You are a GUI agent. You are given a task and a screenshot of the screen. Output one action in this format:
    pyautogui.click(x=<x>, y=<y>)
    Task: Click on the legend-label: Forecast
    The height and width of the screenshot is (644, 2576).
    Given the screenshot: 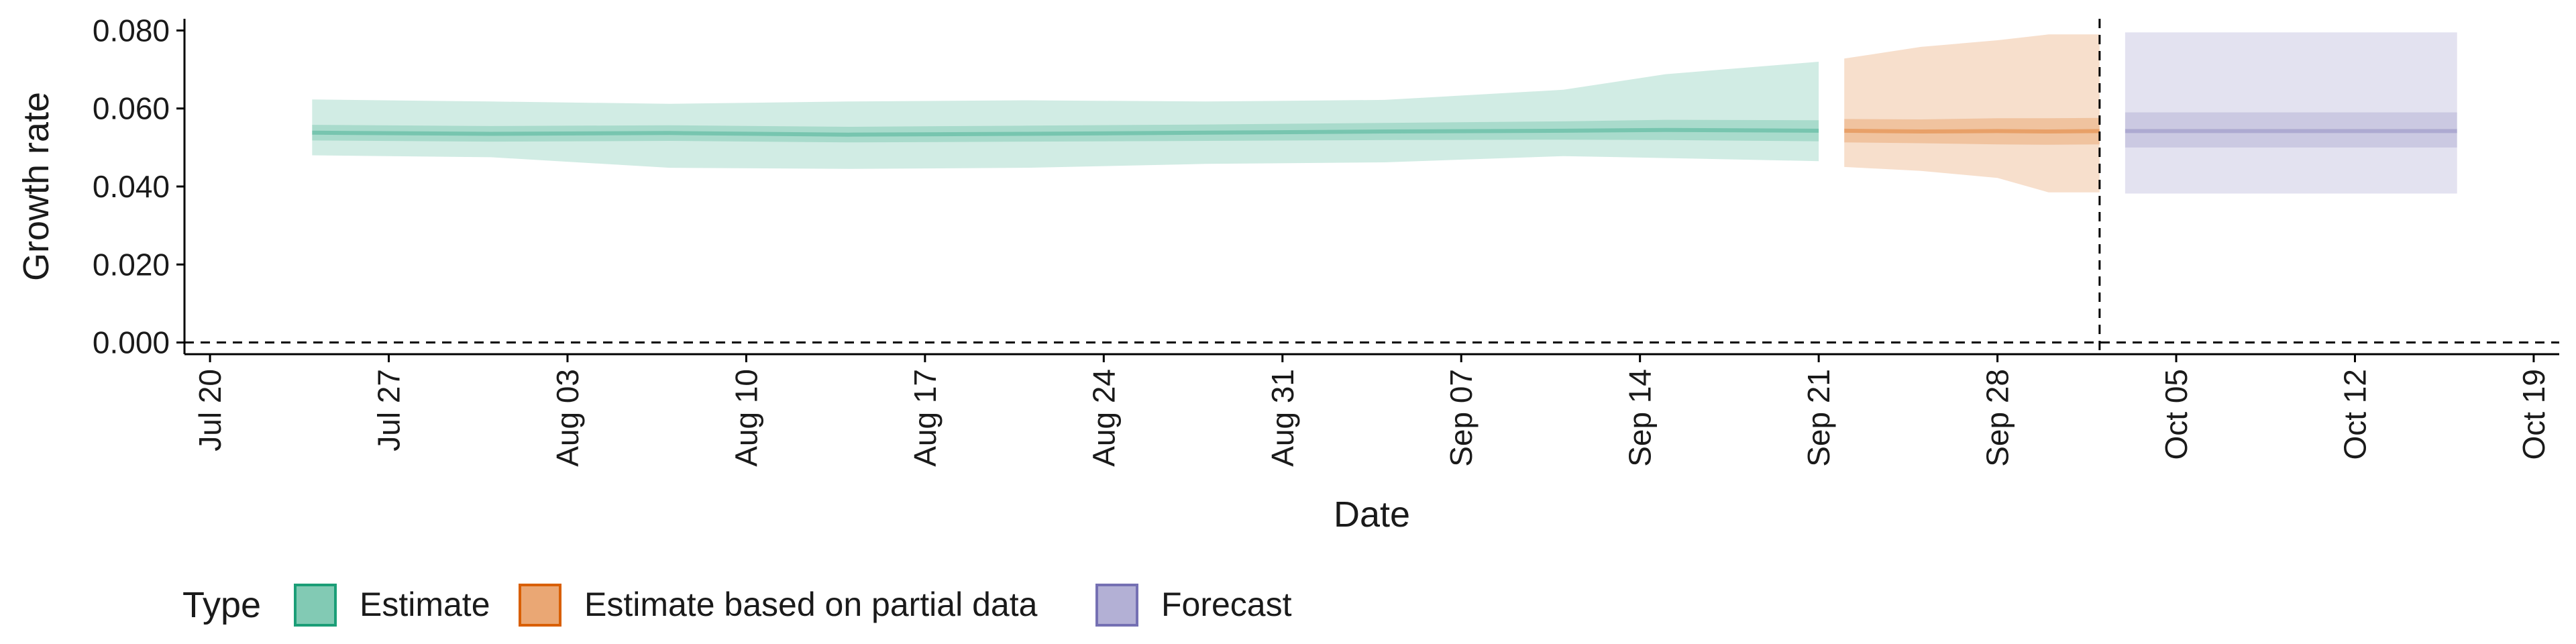 What is the action you would take?
    pyautogui.click(x=1226, y=604)
    